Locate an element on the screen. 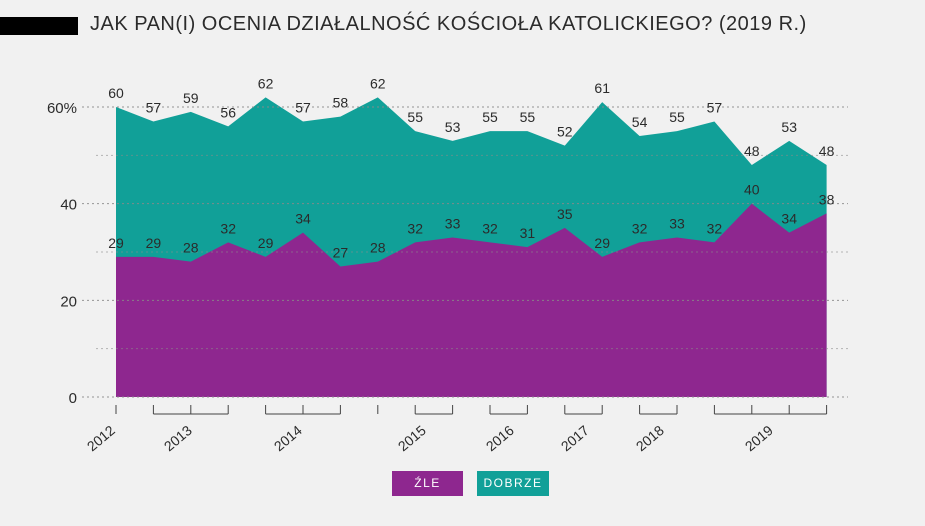 Image resolution: width=925 pixels, height=526 pixels. x-tick-label: 2018 is located at coordinates (650, 438).